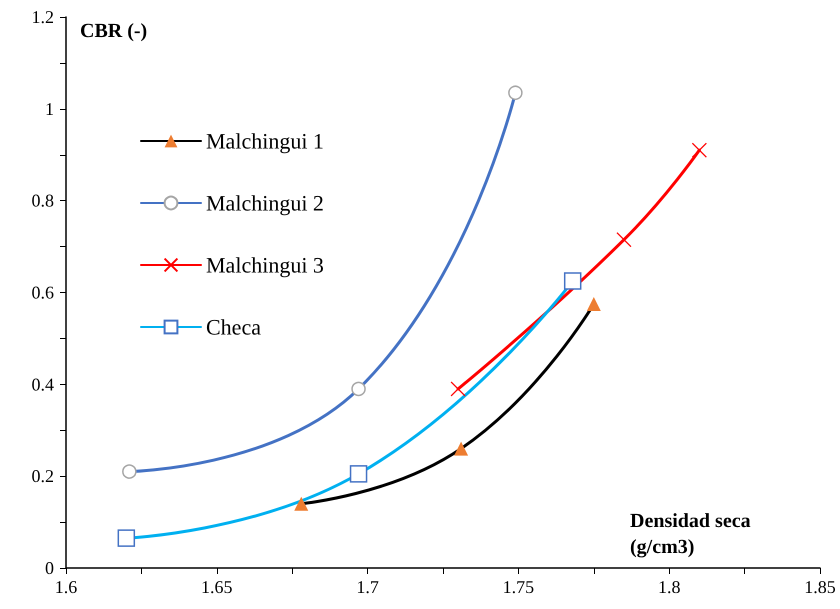 Image resolution: width=840 pixels, height=609 pixels. Describe the element at coordinates (43, 292) in the screenshot. I see `y-tick-label: 0.6` at that location.